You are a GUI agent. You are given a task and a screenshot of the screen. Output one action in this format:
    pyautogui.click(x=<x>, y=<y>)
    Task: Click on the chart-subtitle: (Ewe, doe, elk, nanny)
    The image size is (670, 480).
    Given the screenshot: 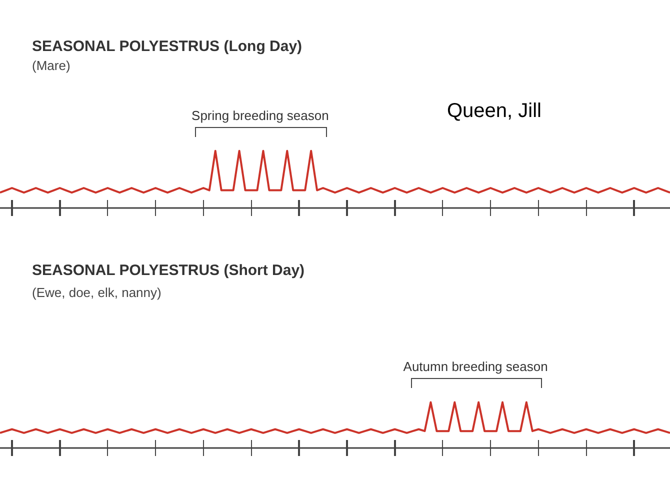 What is the action you would take?
    pyautogui.click(x=97, y=292)
    